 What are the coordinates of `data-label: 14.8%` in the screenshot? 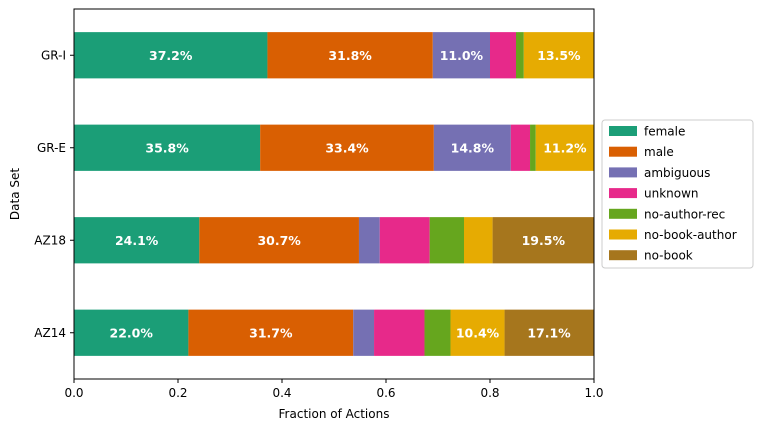 It's located at (473, 147).